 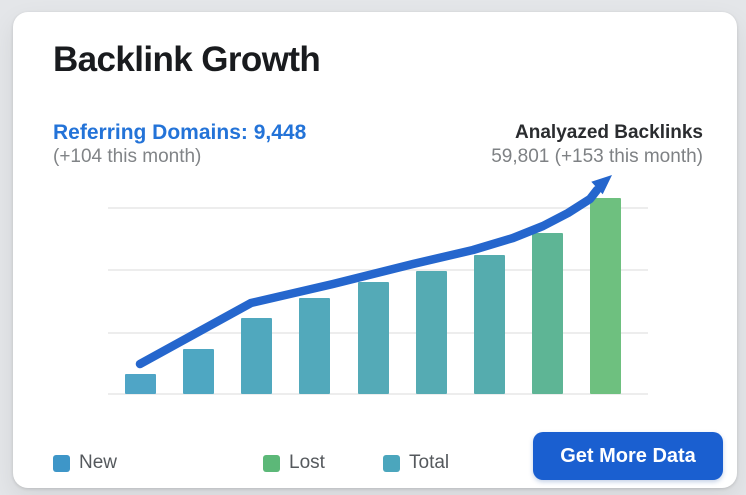 What do you see at coordinates (307, 462) in the screenshot?
I see `legend-label-lost: Lost` at bounding box center [307, 462].